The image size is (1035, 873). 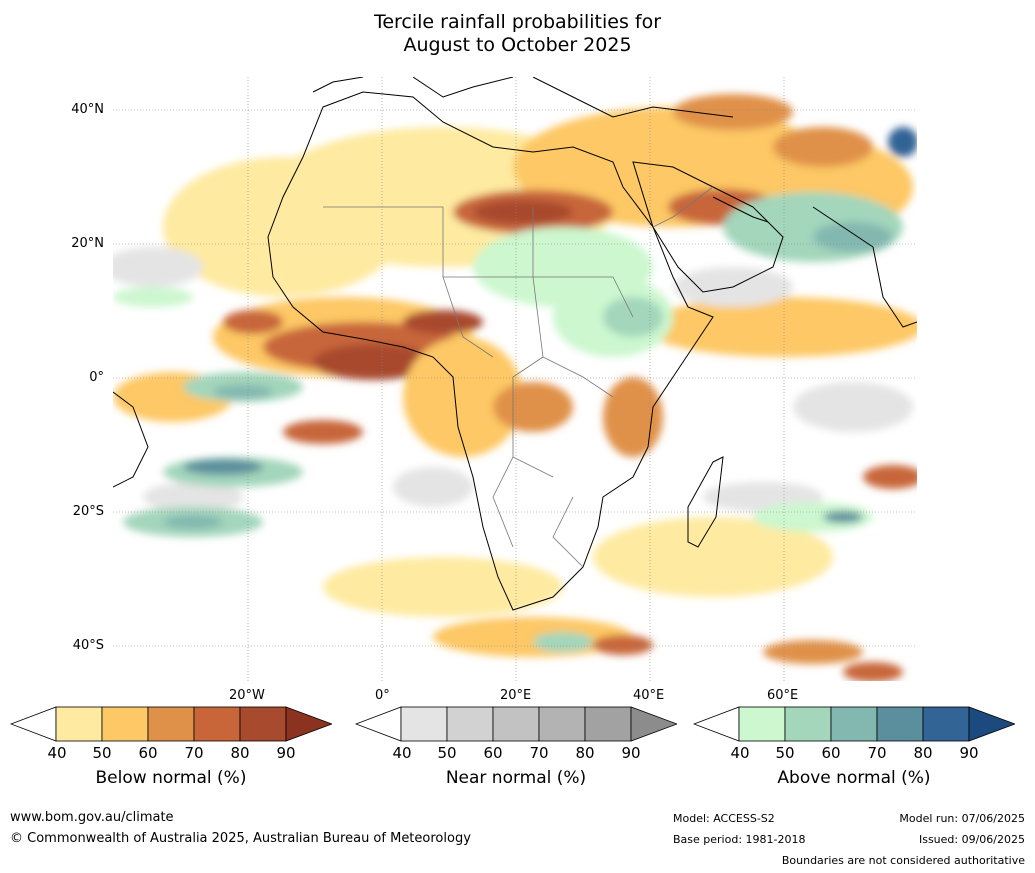 What do you see at coordinates (171, 778) in the screenshot?
I see `colorbar-below-caption: Below normal (%)` at bounding box center [171, 778].